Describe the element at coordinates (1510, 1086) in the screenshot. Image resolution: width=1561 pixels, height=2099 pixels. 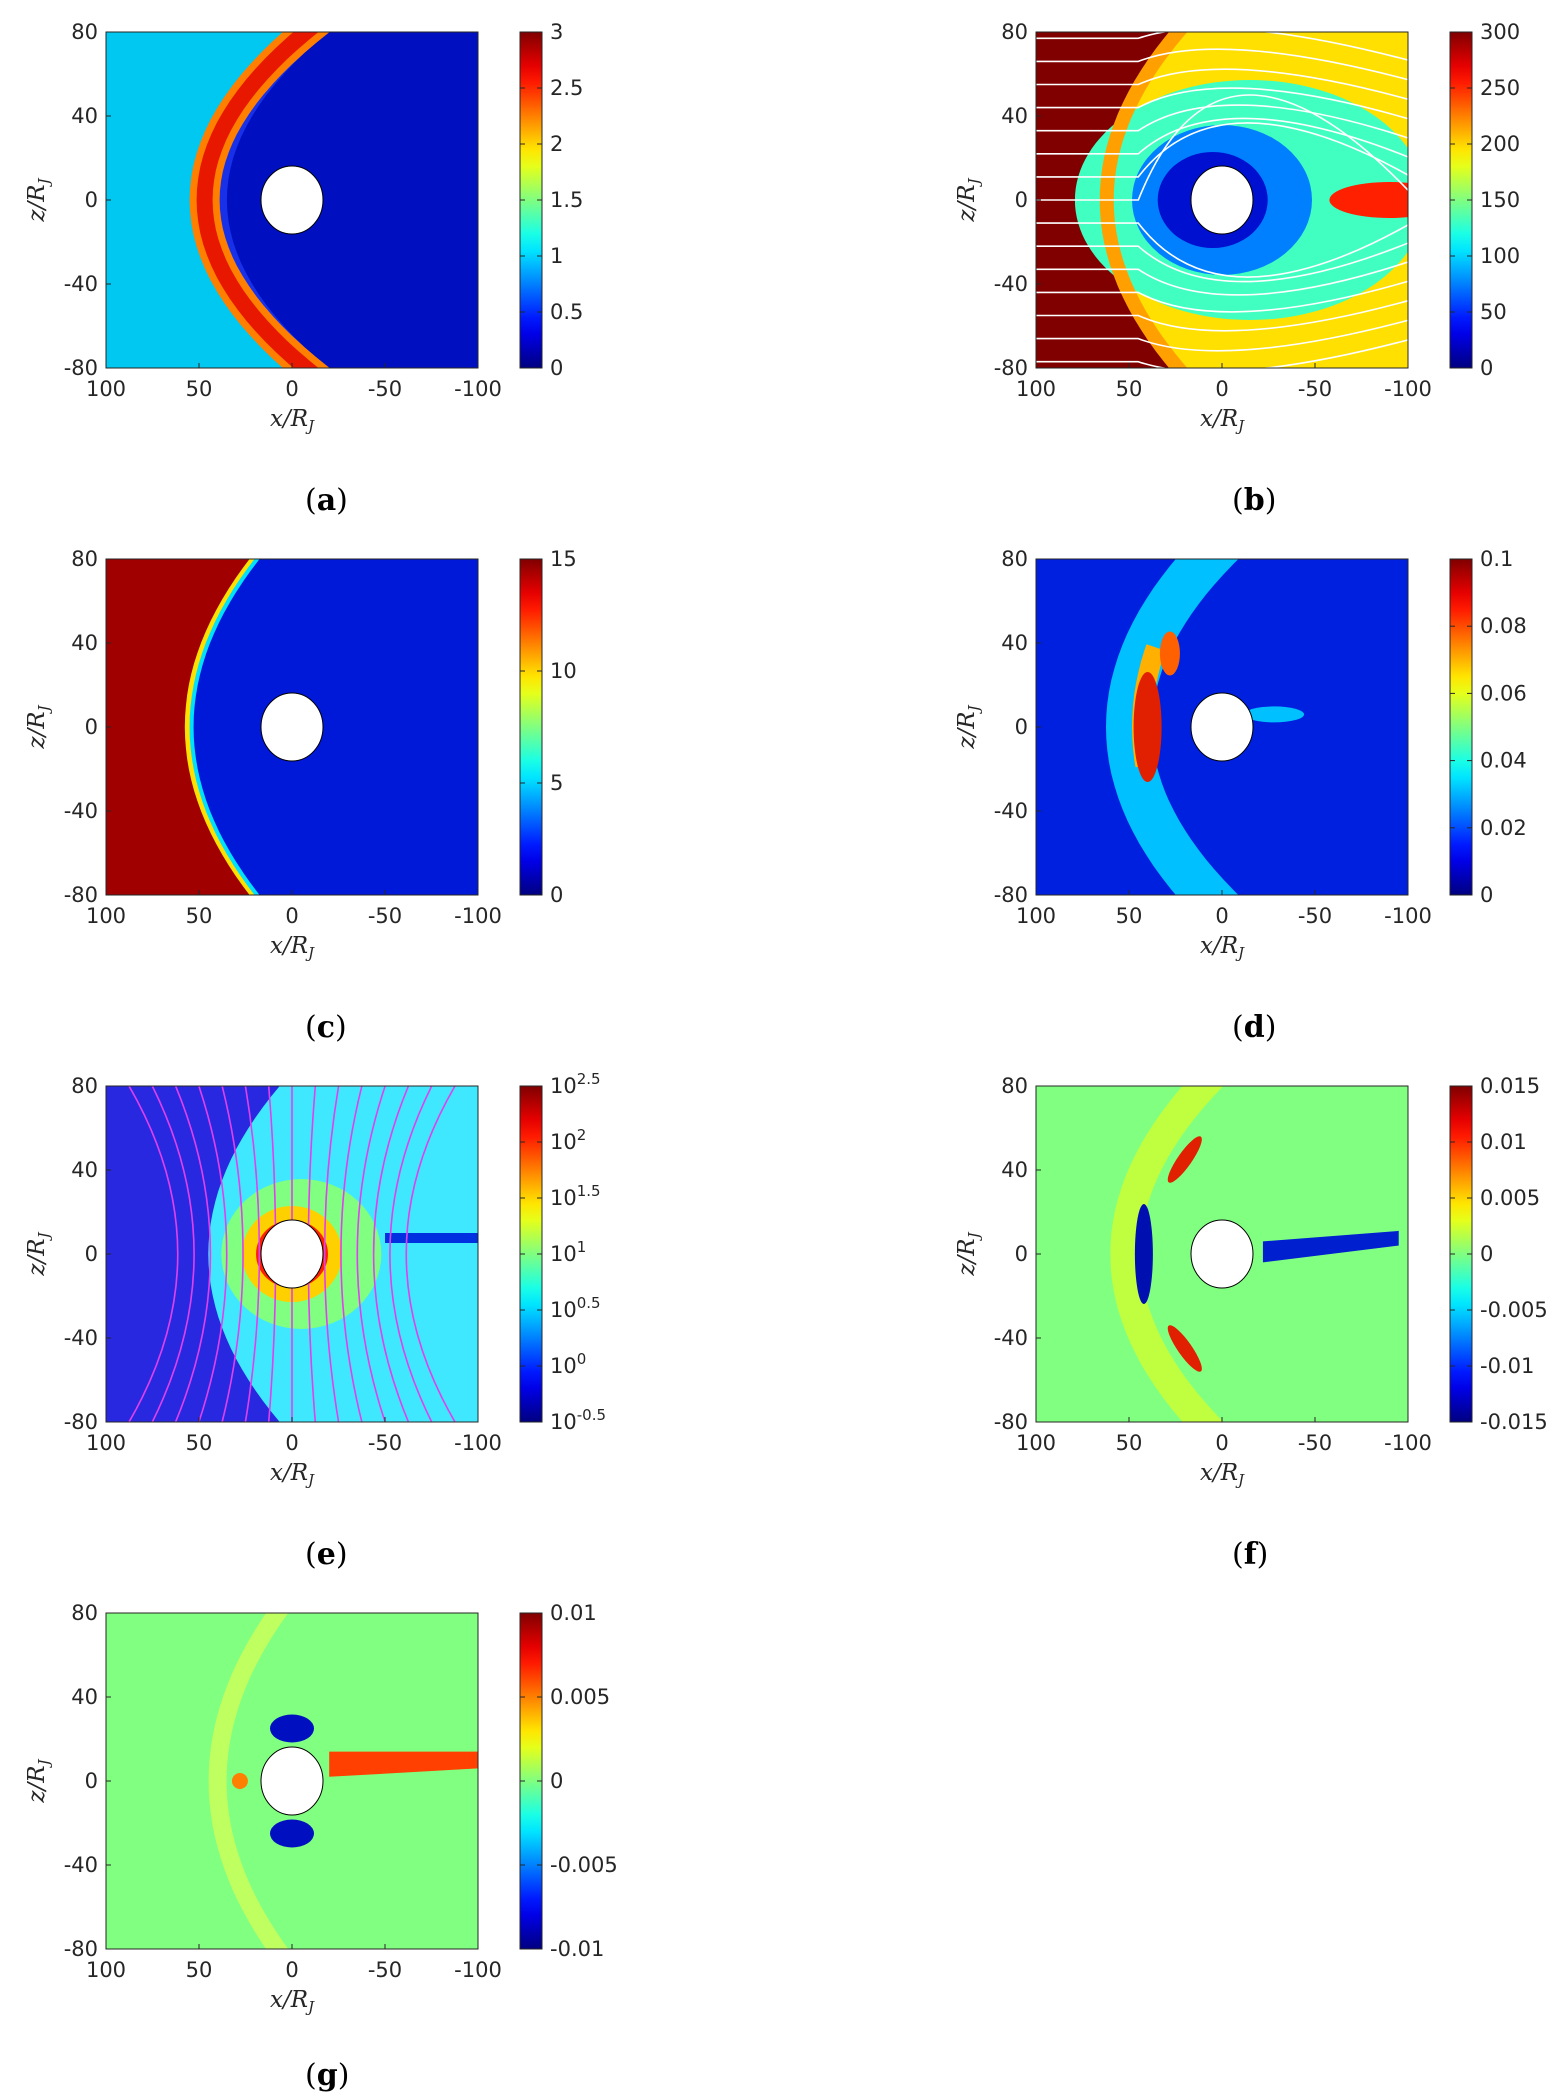
I see `colorbar-tick-label: 0.015` at that location.